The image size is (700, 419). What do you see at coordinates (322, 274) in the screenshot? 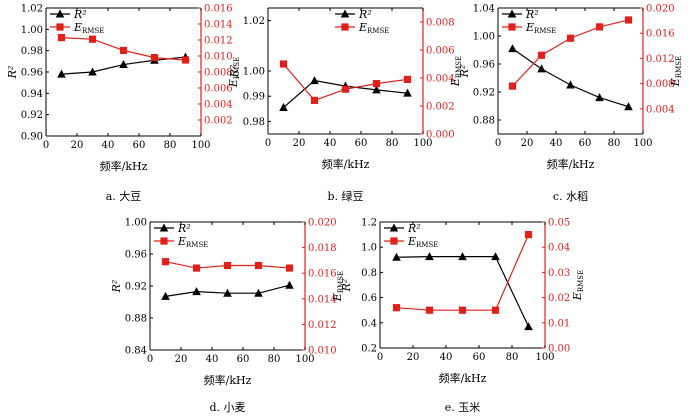
I see `y-right-tick-label: 0.016` at bounding box center [322, 274].